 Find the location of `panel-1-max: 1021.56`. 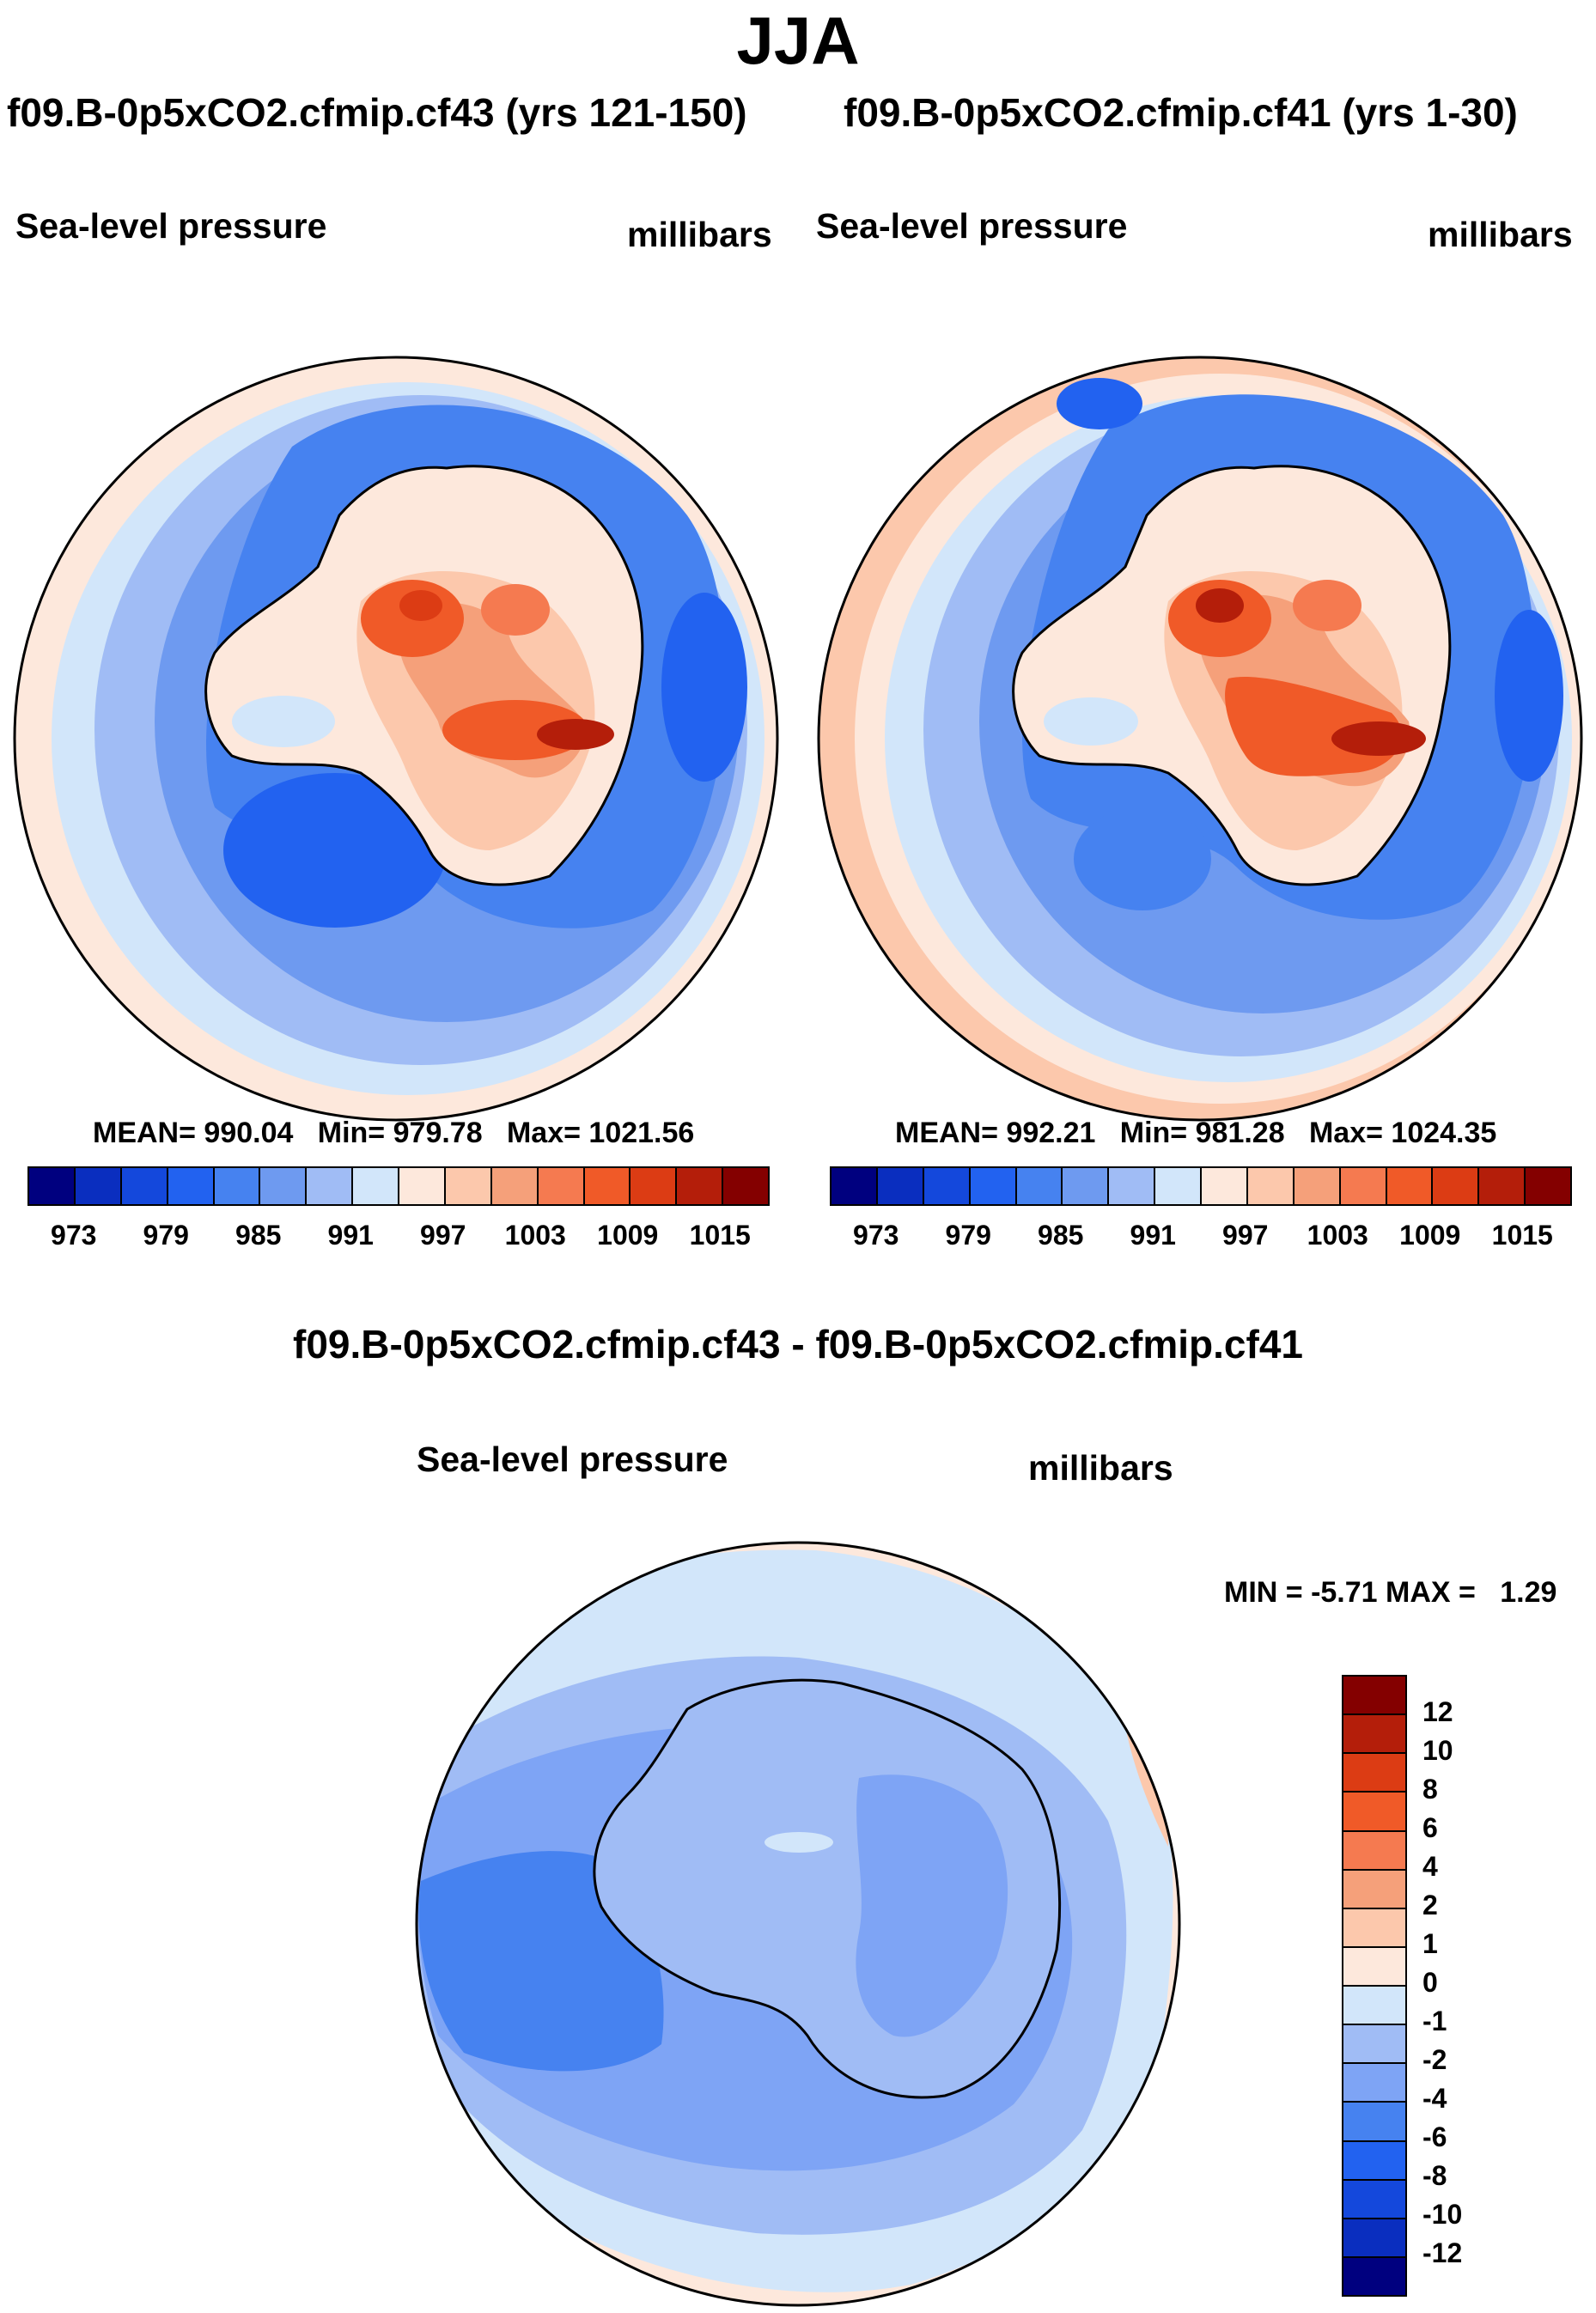

panel-1-max: 1021.56 is located at coordinates (641, 1133).